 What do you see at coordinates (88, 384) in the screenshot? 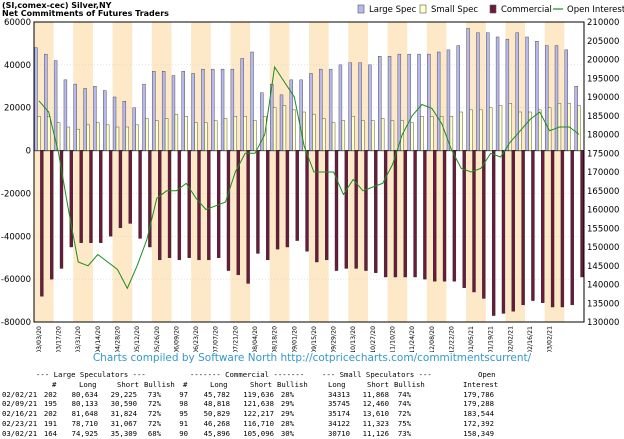
I see `col-ls-long: Long` at bounding box center [88, 384].